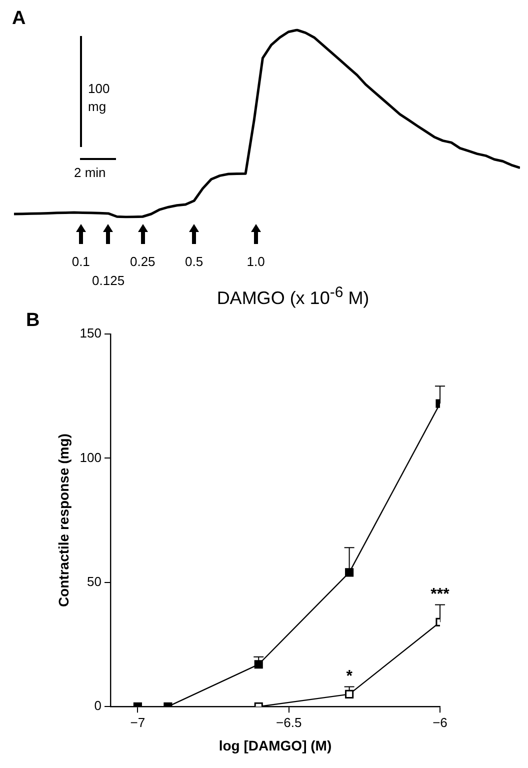 The width and height of the screenshot is (528, 768). Describe the element at coordinates (142, 261) in the screenshot. I see `text: 0.25` at that location.